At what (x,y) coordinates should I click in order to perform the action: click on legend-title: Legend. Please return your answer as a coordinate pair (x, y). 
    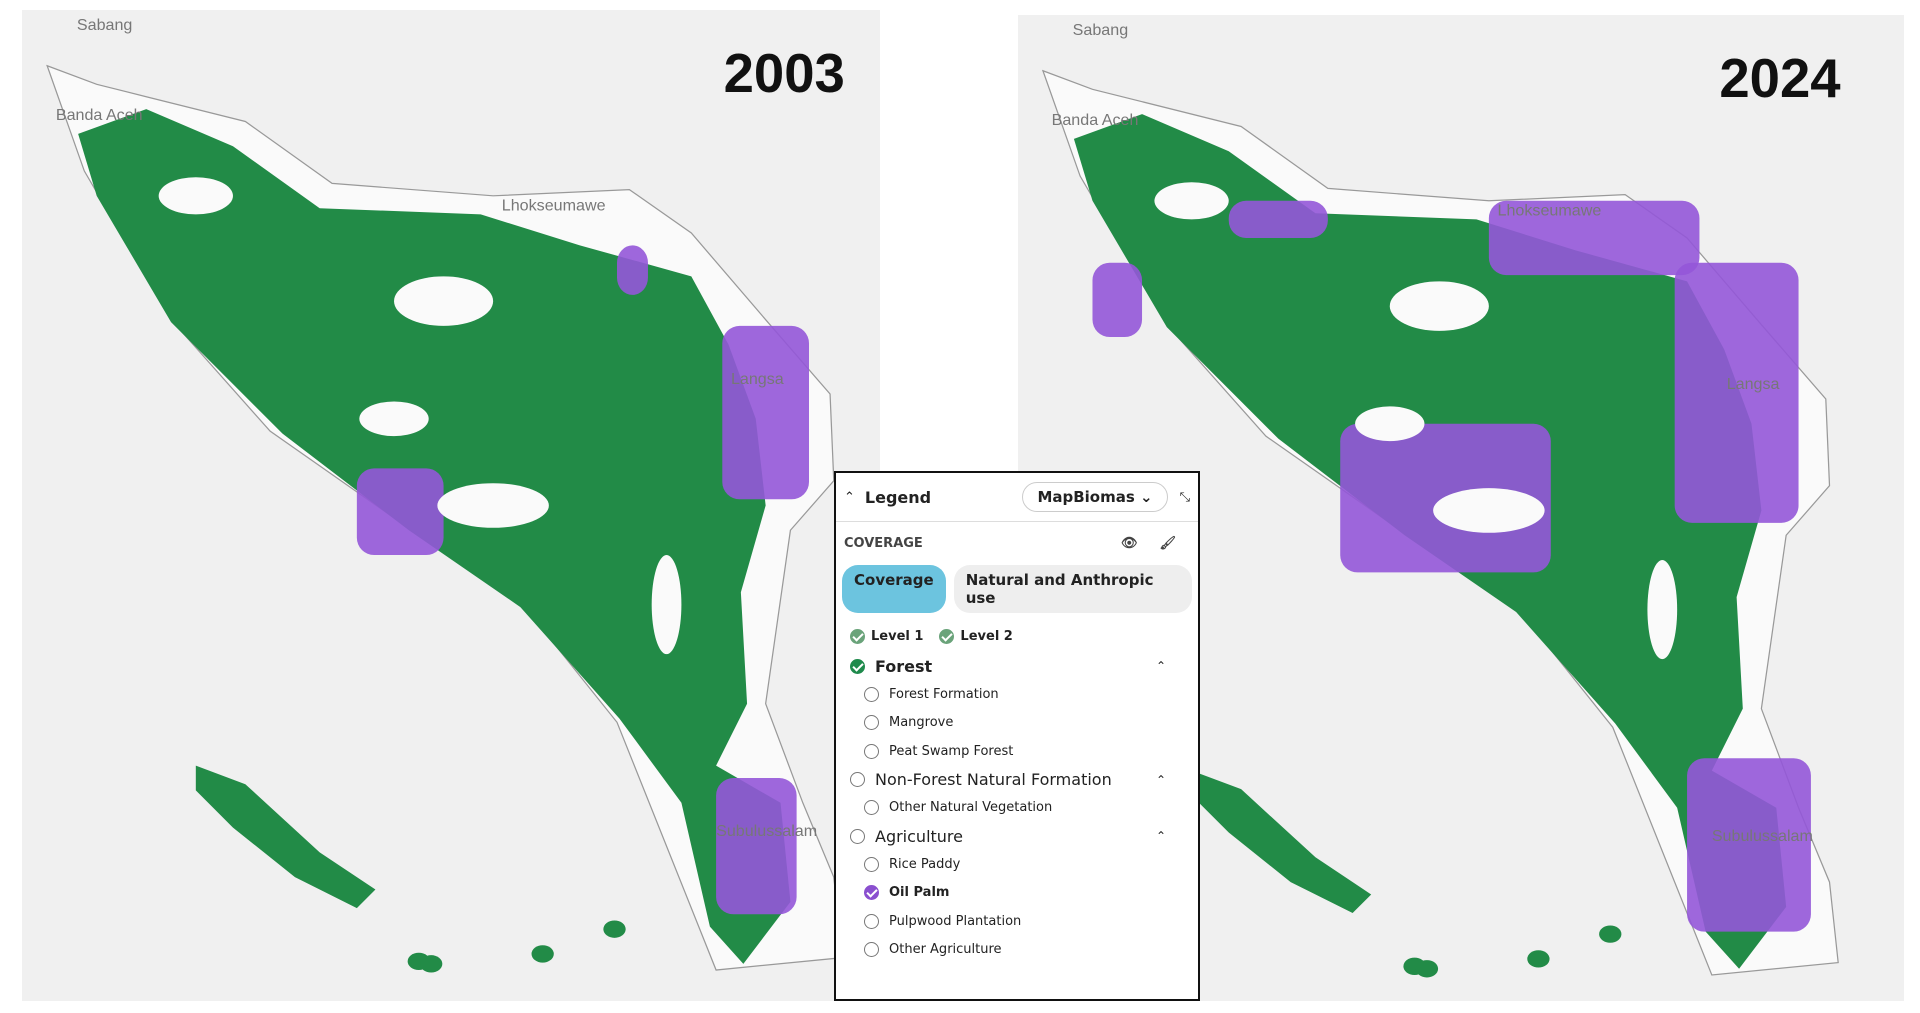
    Looking at the image, I should click on (898, 497).